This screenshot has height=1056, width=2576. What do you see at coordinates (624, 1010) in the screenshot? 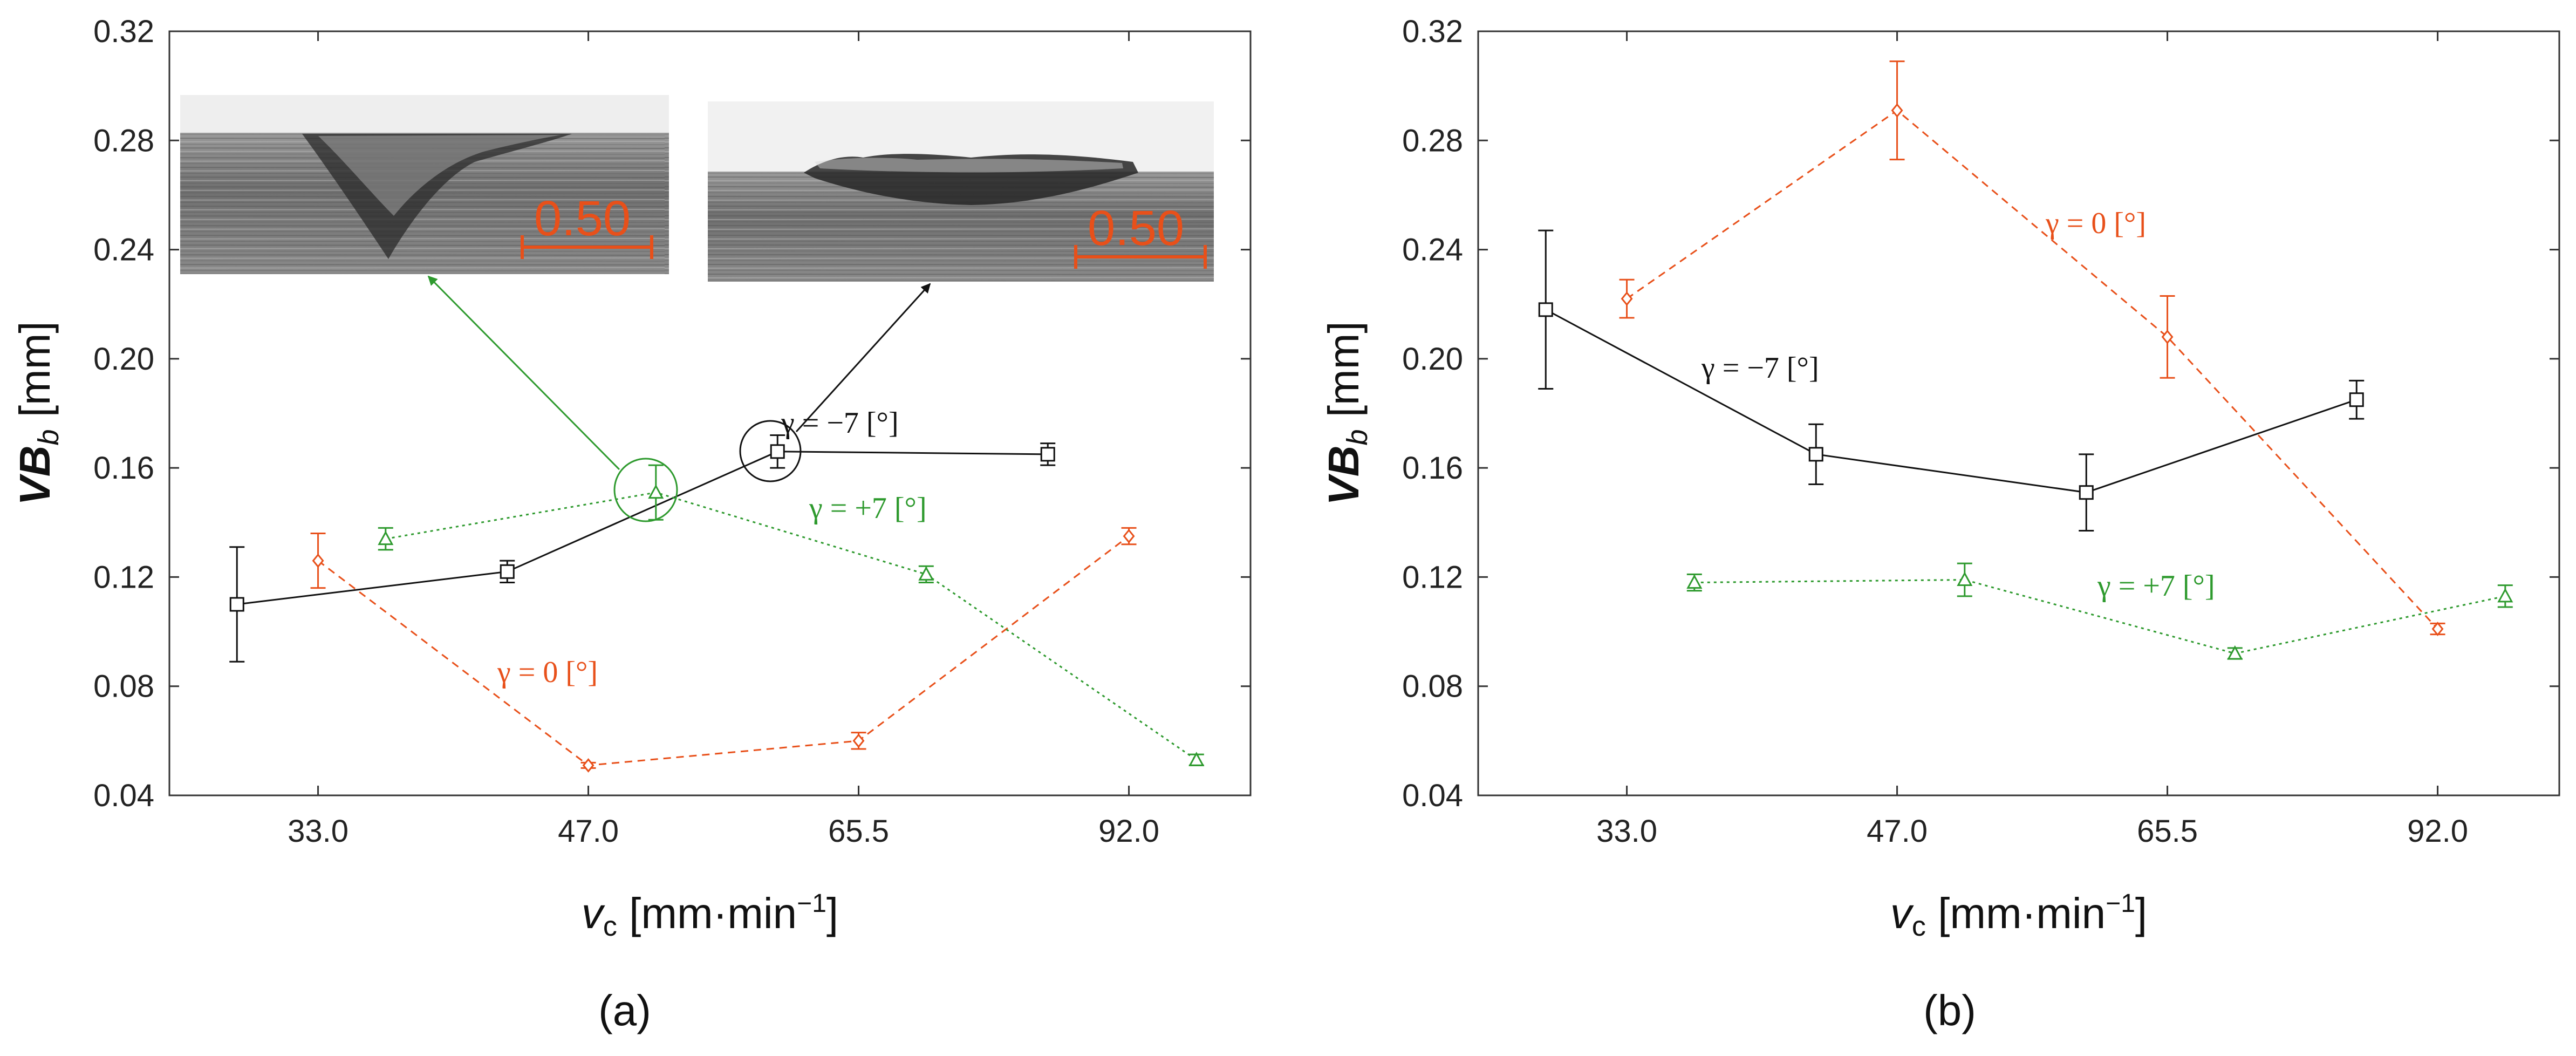
I see `panel-label: (a)` at bounding box center [624, 1010].